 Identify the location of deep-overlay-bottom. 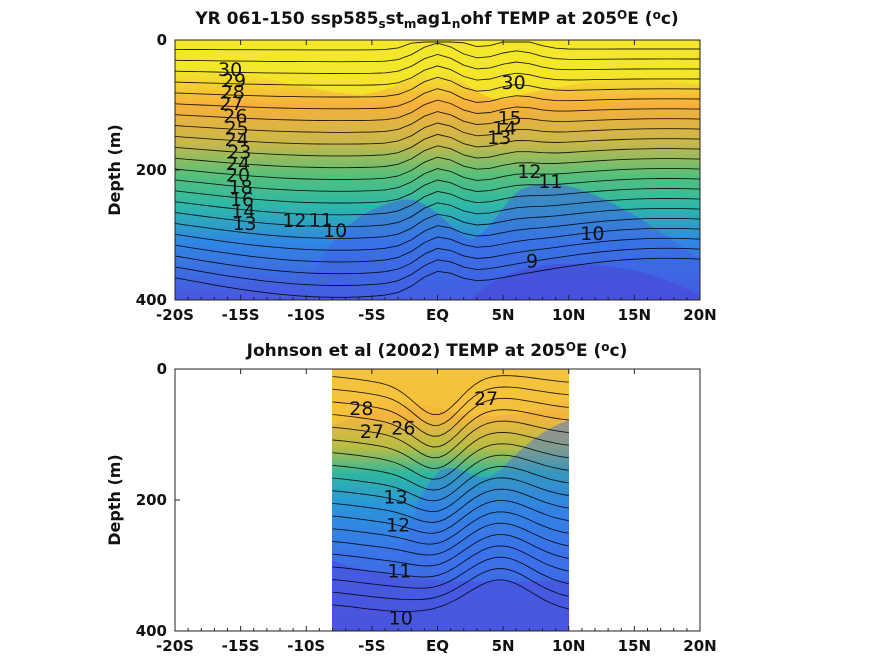
(450, 595).